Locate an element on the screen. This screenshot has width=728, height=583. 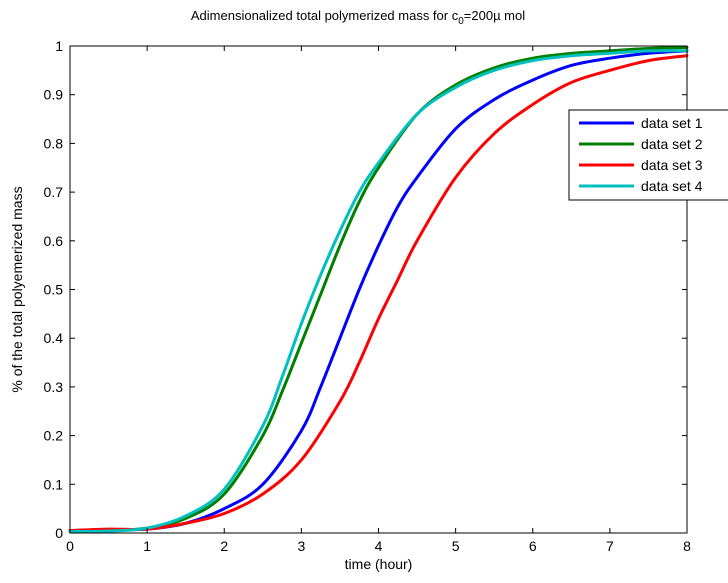
x-tick-label: 8 is located at coordinates (687, 546).